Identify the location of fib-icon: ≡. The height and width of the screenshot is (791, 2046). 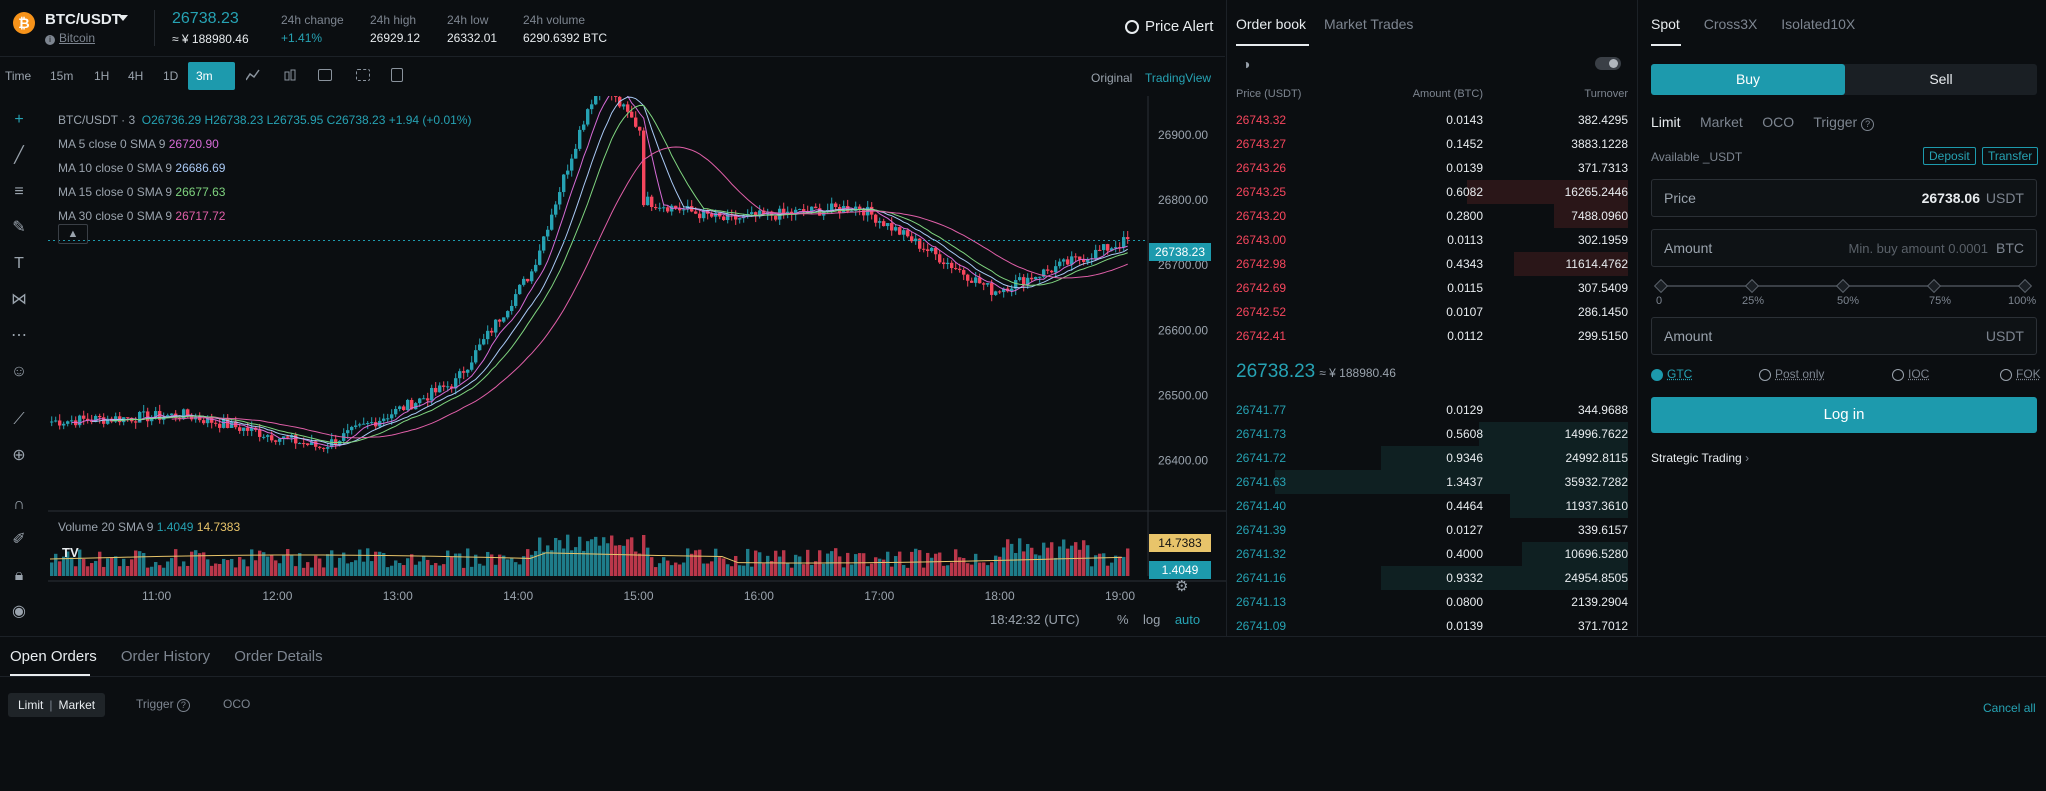
(19, 191).